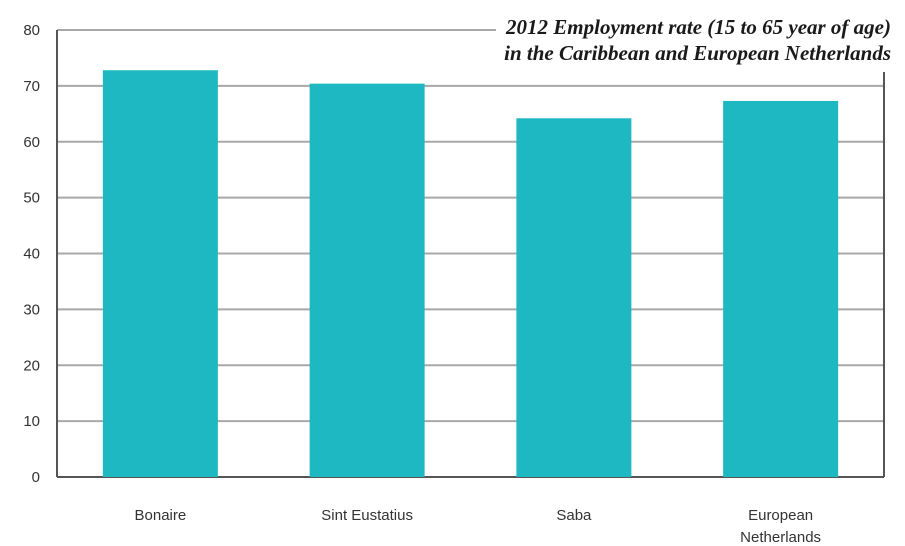 This screenshot has height=546, width=905. What do you see at coordinates (31, 309) in the screenshot?
I see `y-tick-label: 30` at bounding box center [31, 309].